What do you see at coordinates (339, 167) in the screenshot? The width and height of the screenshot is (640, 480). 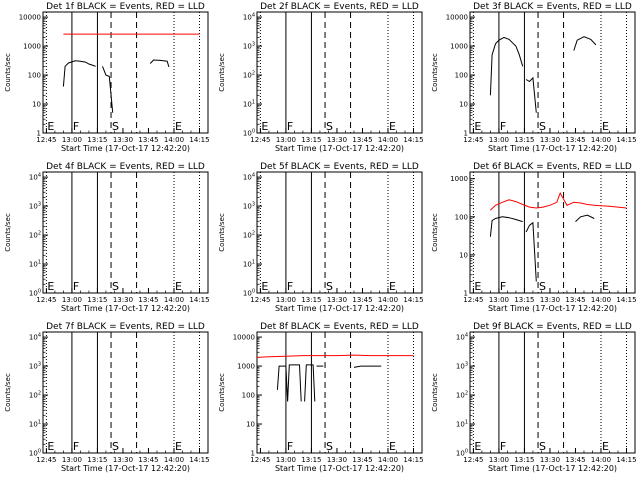 I see `chart-title: Det 5f BLACK = Events, RED = LLD` at bounding box center [339, 167].